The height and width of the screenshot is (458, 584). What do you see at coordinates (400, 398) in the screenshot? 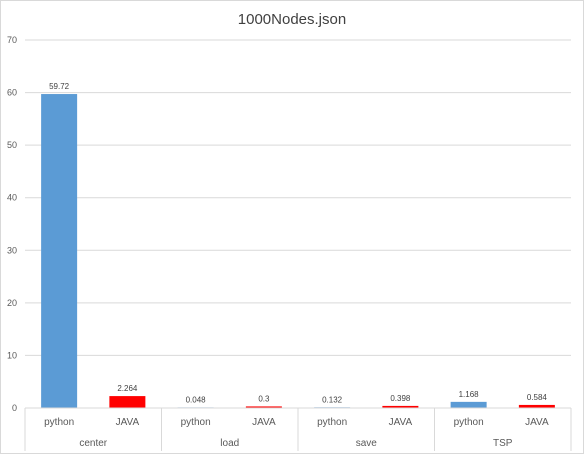
I see `data-label: 0.398` at bounding box center [400, 398].